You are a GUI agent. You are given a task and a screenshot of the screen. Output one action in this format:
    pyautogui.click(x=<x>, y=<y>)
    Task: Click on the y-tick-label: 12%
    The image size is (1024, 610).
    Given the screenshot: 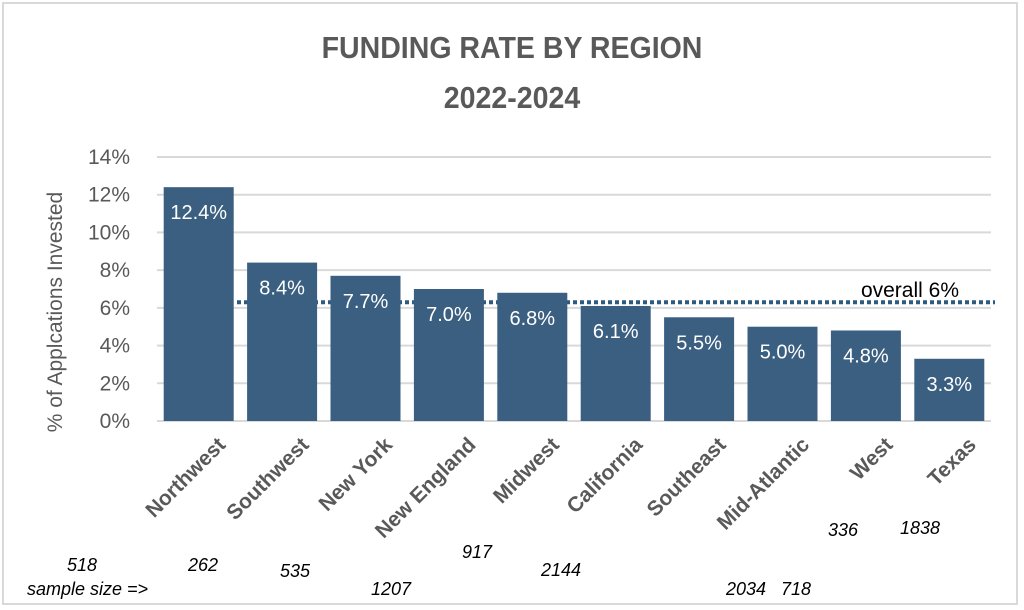 What is the action you would take?
    pyautogui.click(x=109, y=195)
    